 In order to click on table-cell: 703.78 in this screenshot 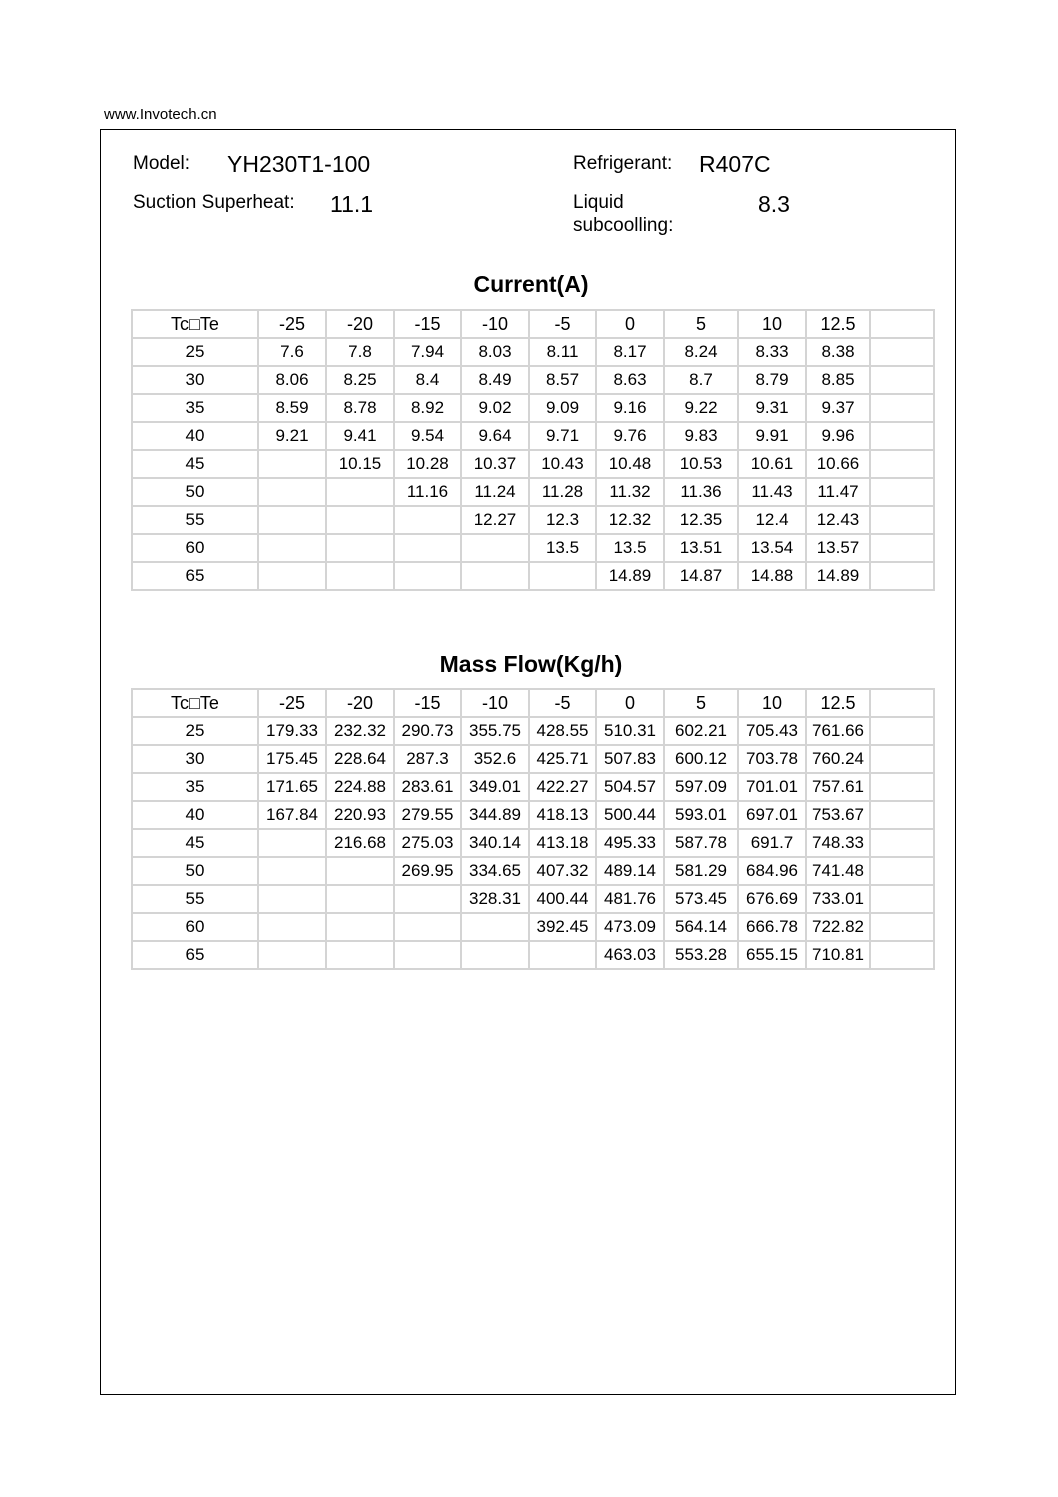, I will do `click(772, 759)`.